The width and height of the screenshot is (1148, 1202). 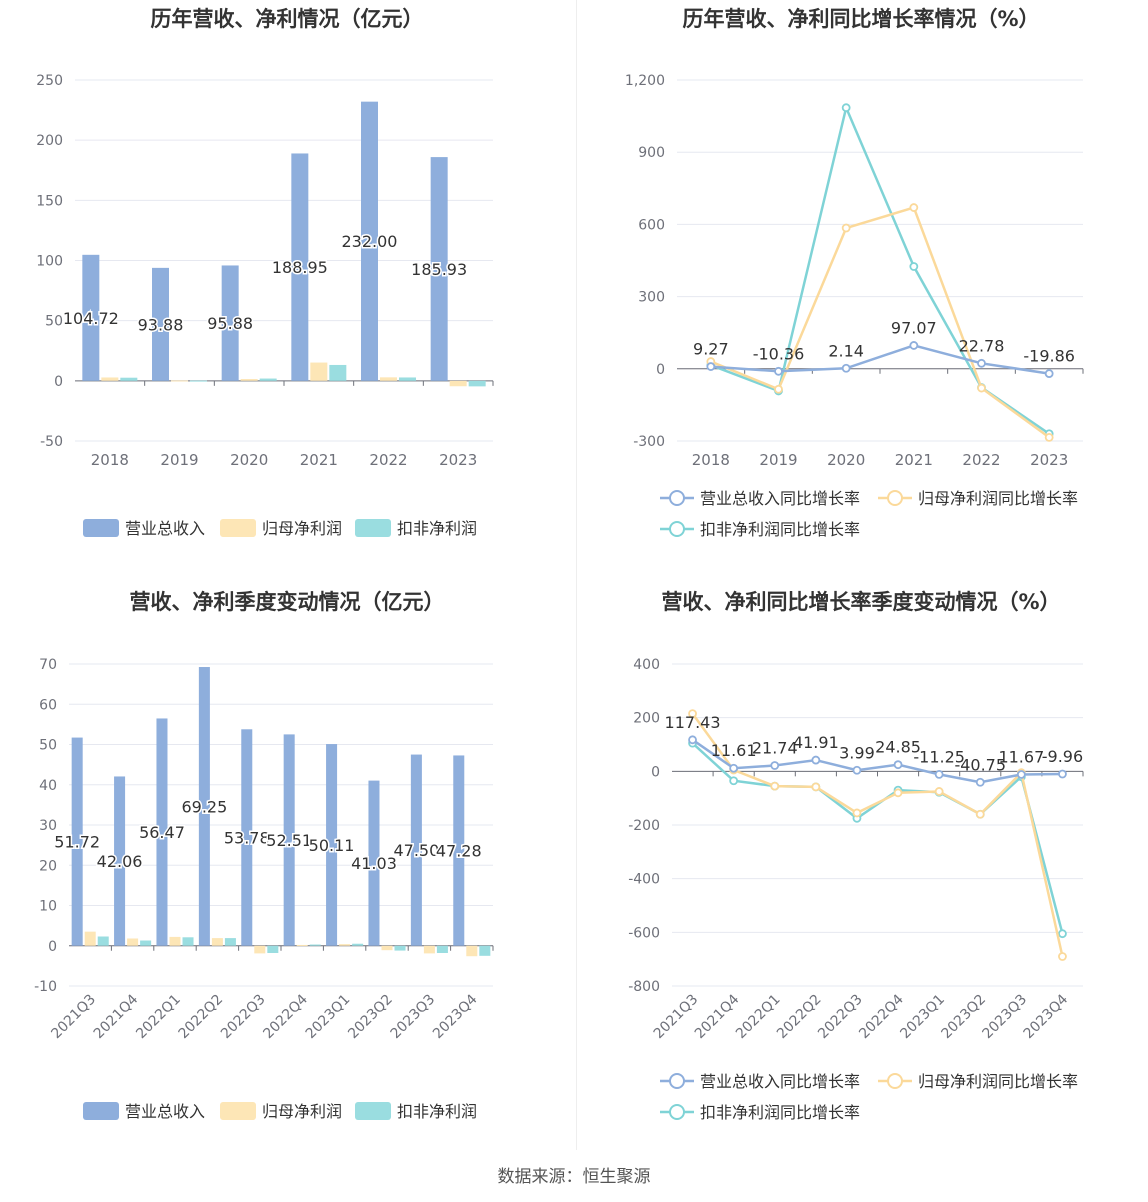 I want to click on x-tick-label: 2021, so click(x=914, y=460).